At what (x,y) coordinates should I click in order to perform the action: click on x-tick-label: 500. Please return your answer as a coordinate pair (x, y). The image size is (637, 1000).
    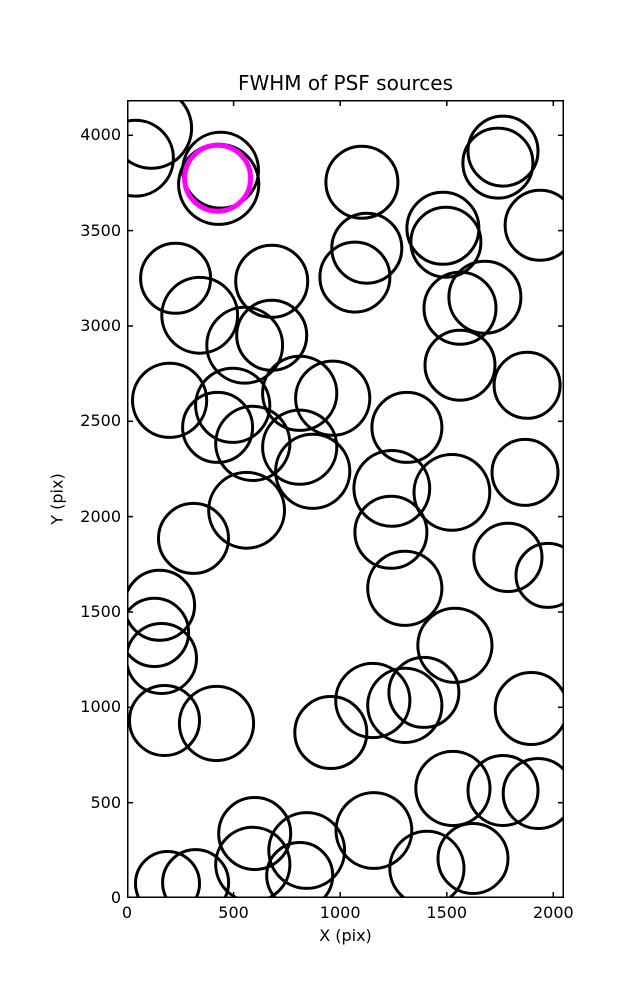
    Looking at the image, I should click on (233, 912).